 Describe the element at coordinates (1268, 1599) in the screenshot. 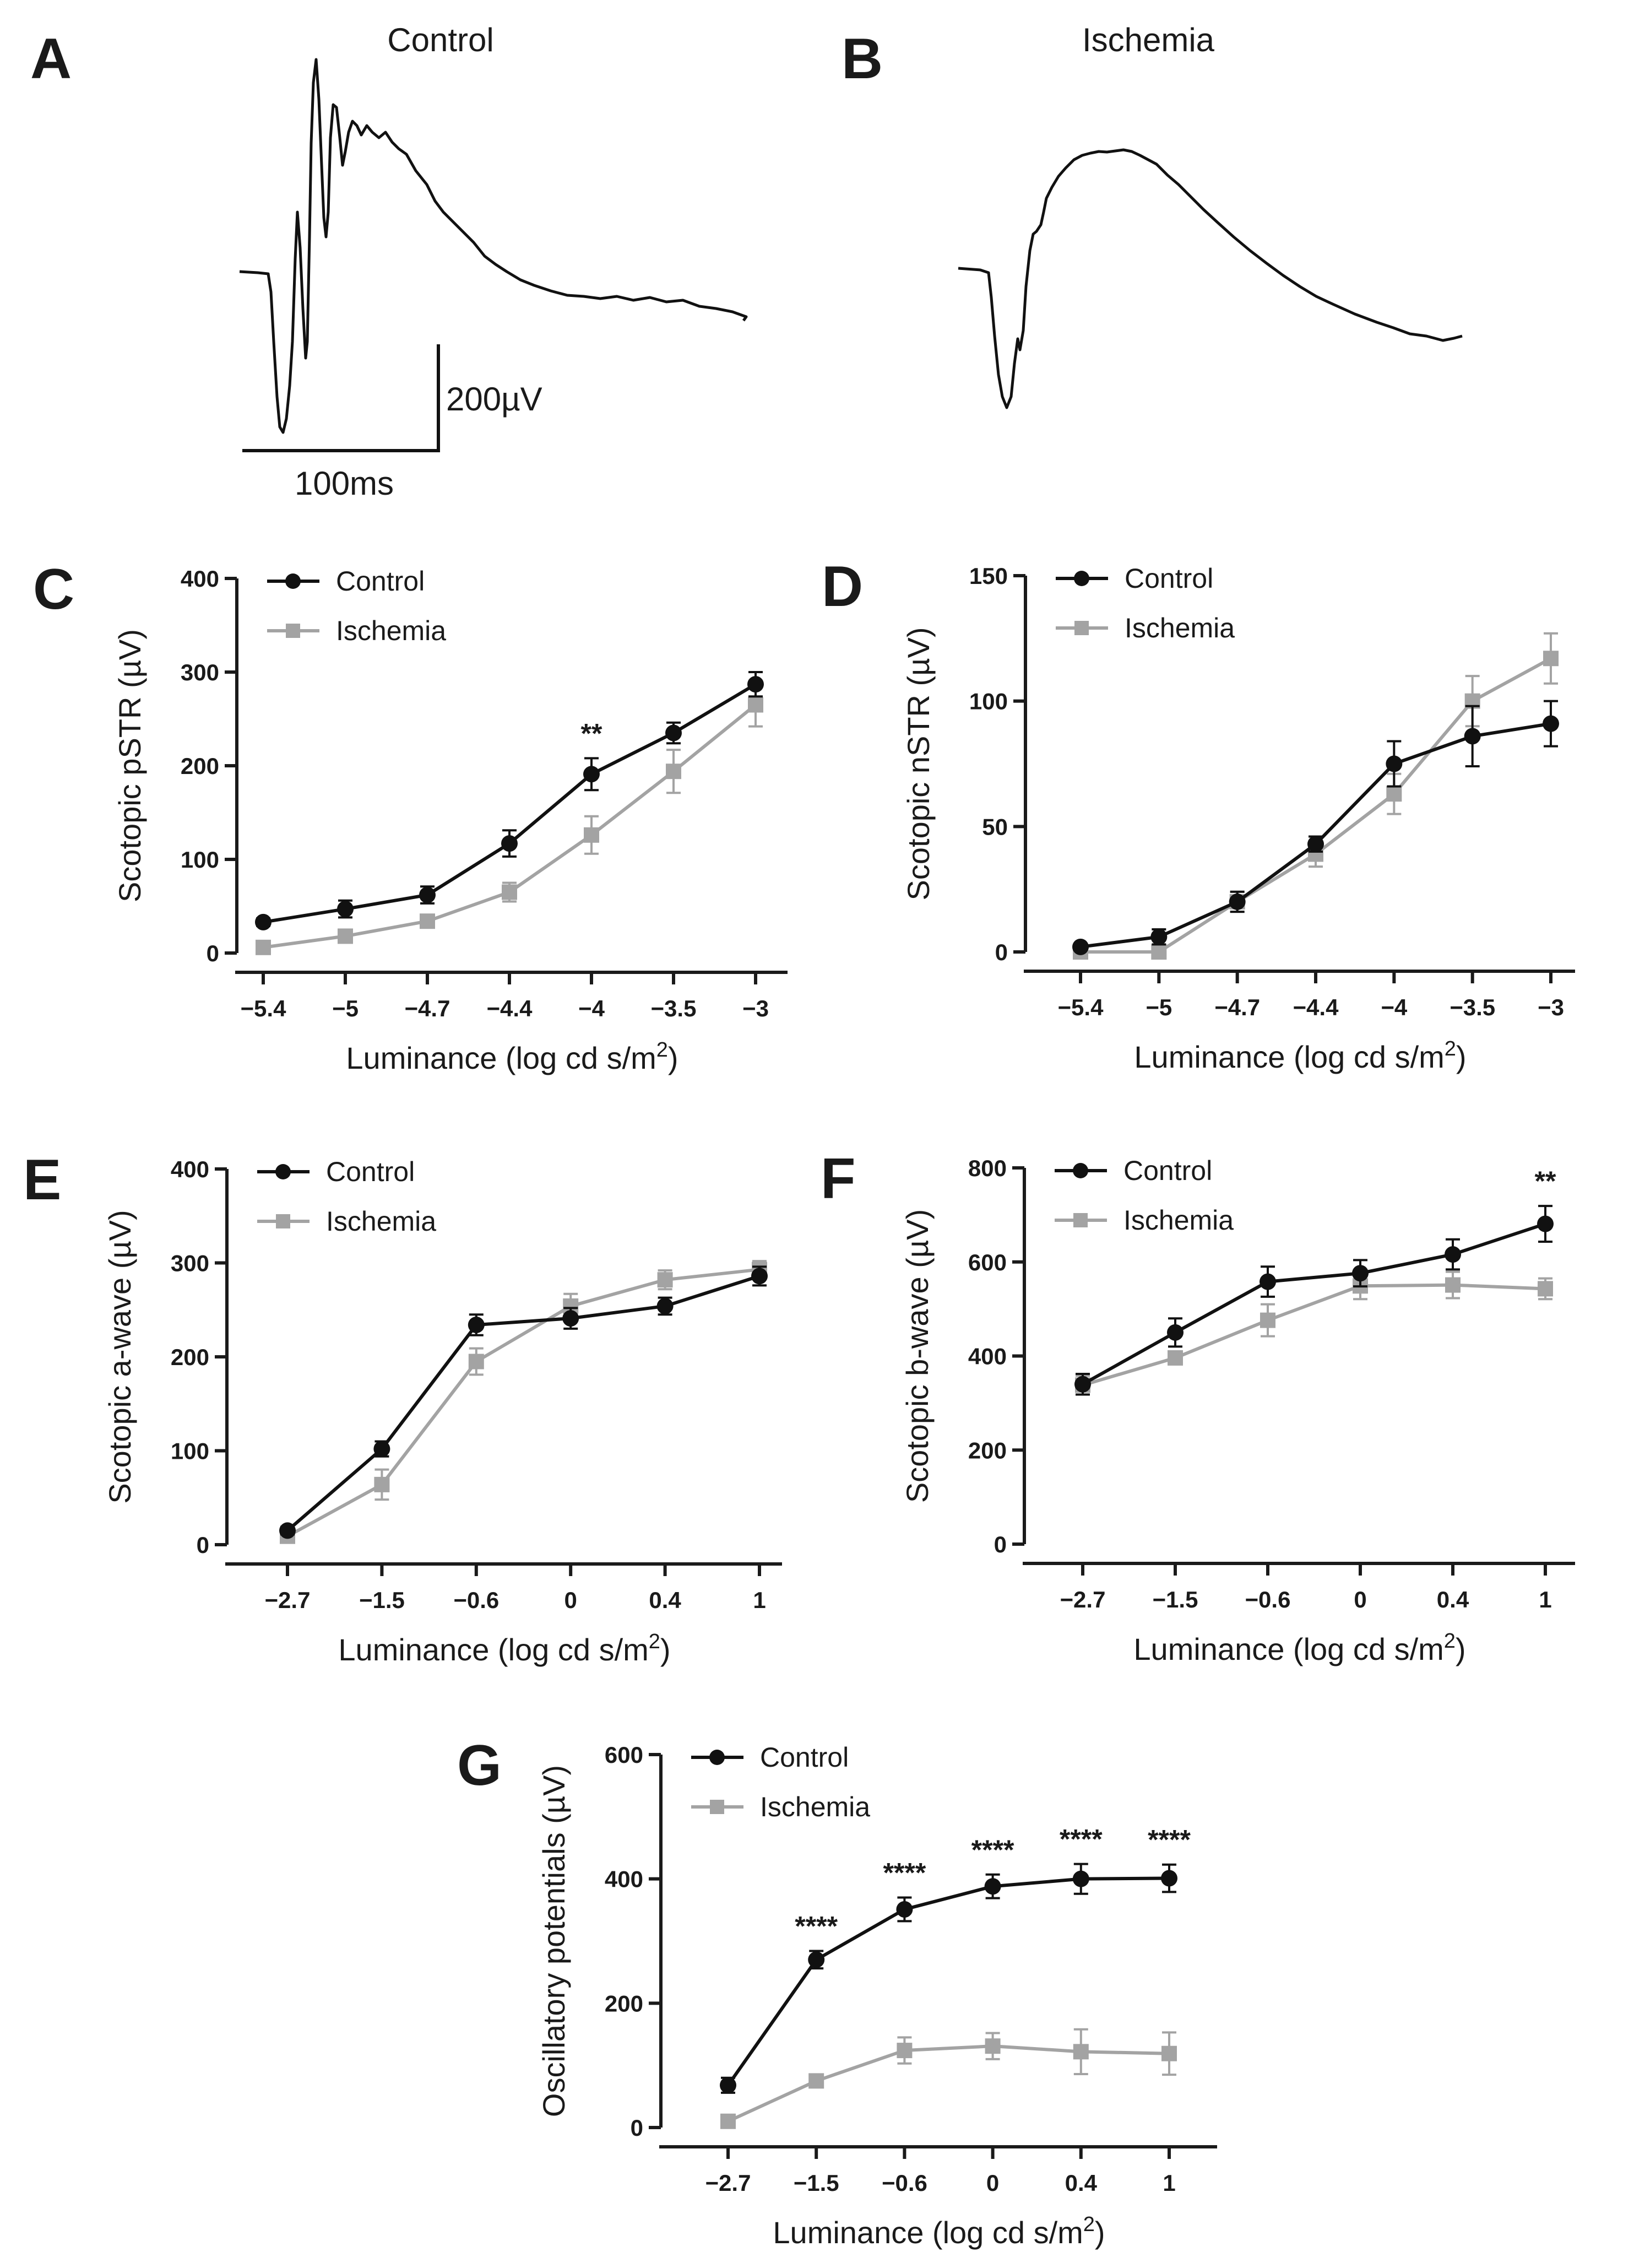

I see `x-tick-label: −0.6` at that location.